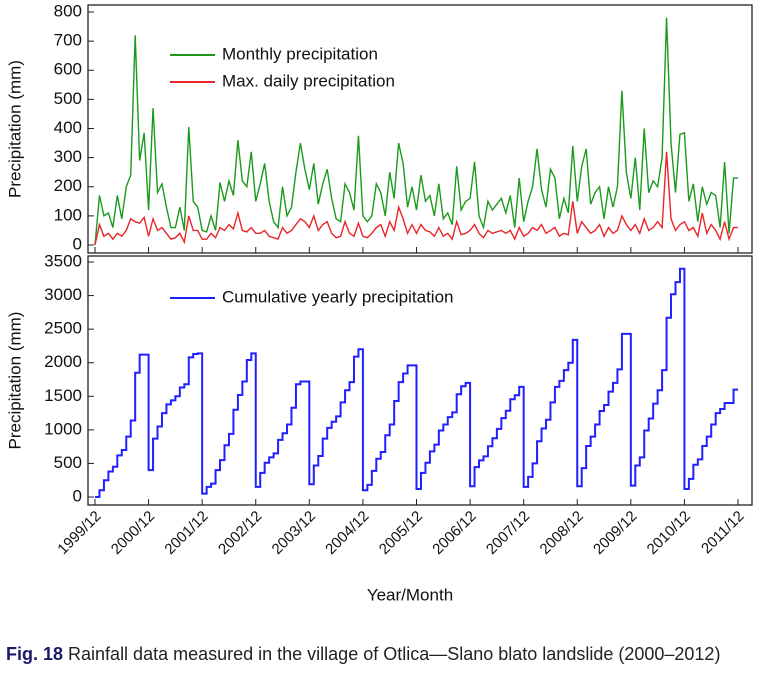 The image size is (760, 697). Describe the element at coordinates (63, 260) in the screenshot. I see `y-tick-label: 3500` at that location.